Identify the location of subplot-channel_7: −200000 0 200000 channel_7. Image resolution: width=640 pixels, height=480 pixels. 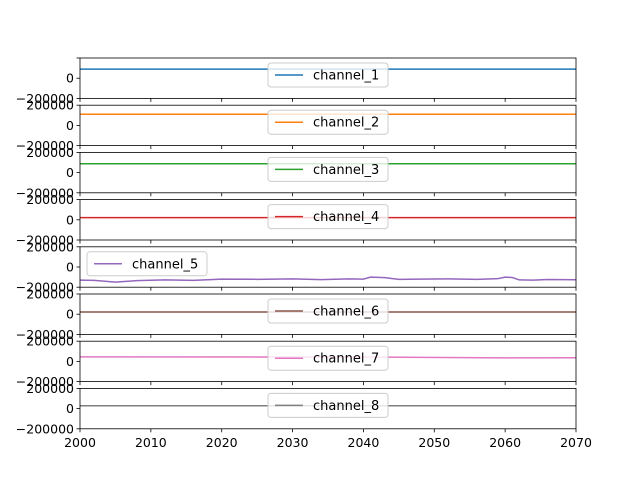
(296, 361).